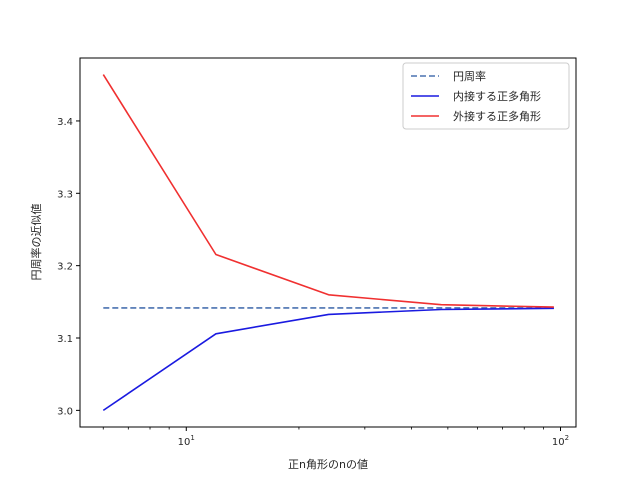 Image resolution: width=640 pixels, height=480 pixels. I want to click on legend-box, so click(486, 96).